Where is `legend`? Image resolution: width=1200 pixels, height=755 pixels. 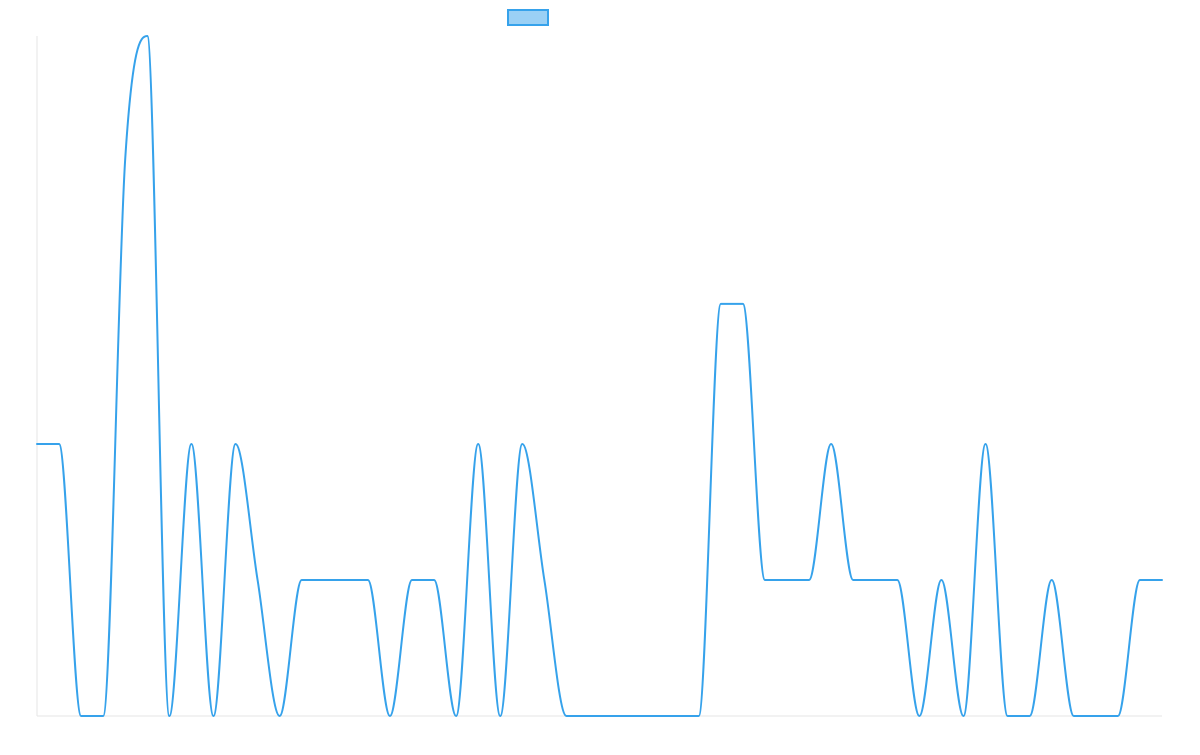
legend is located at coordinates (528, 17).